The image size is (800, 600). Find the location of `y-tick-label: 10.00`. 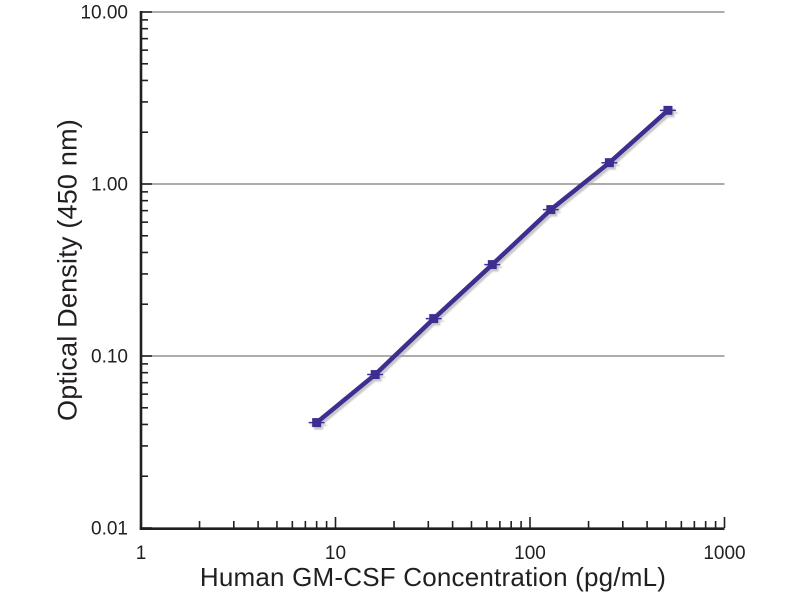

y-tick-label: 10.00 is located at coordinates (104, 13).